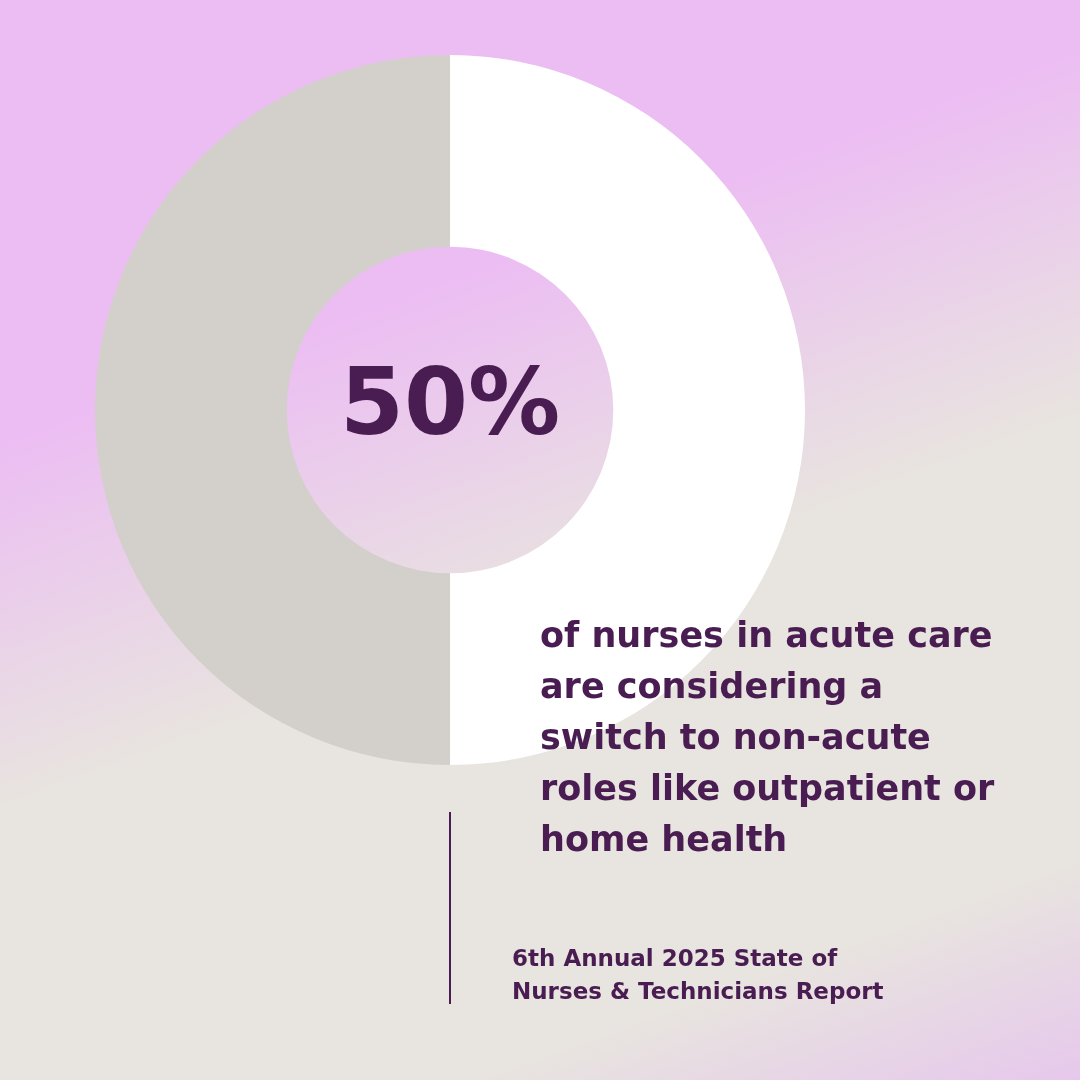  I want to click on data-label: 50%, so click(450, 402).